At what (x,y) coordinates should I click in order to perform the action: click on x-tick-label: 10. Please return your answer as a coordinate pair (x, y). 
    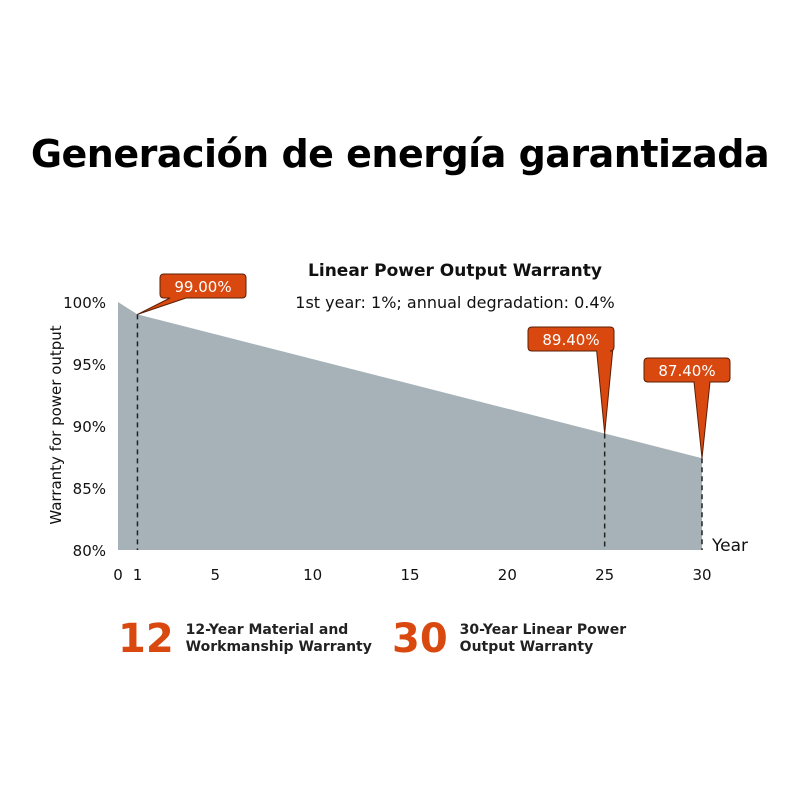
    Looking at the image, I should click on (312, 575).